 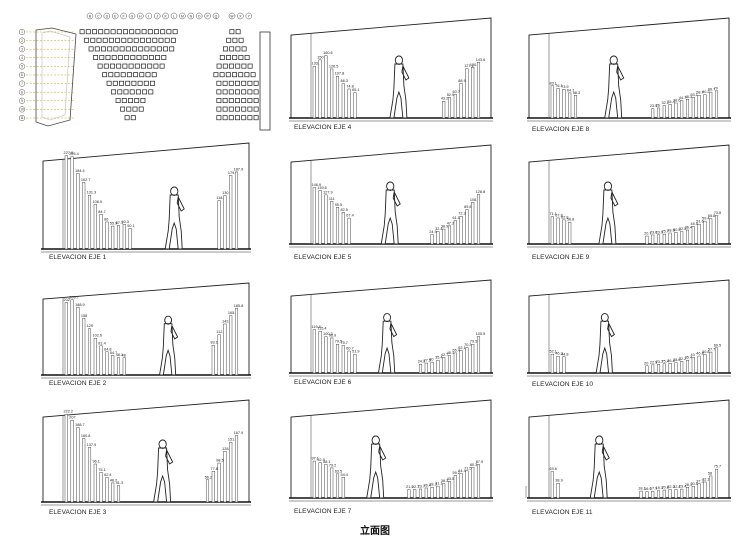 What do you see at coordinates (670, 487) in the screenshot?
I see `right-seat-height-label: 22.3` at bounding box center [670, 487].